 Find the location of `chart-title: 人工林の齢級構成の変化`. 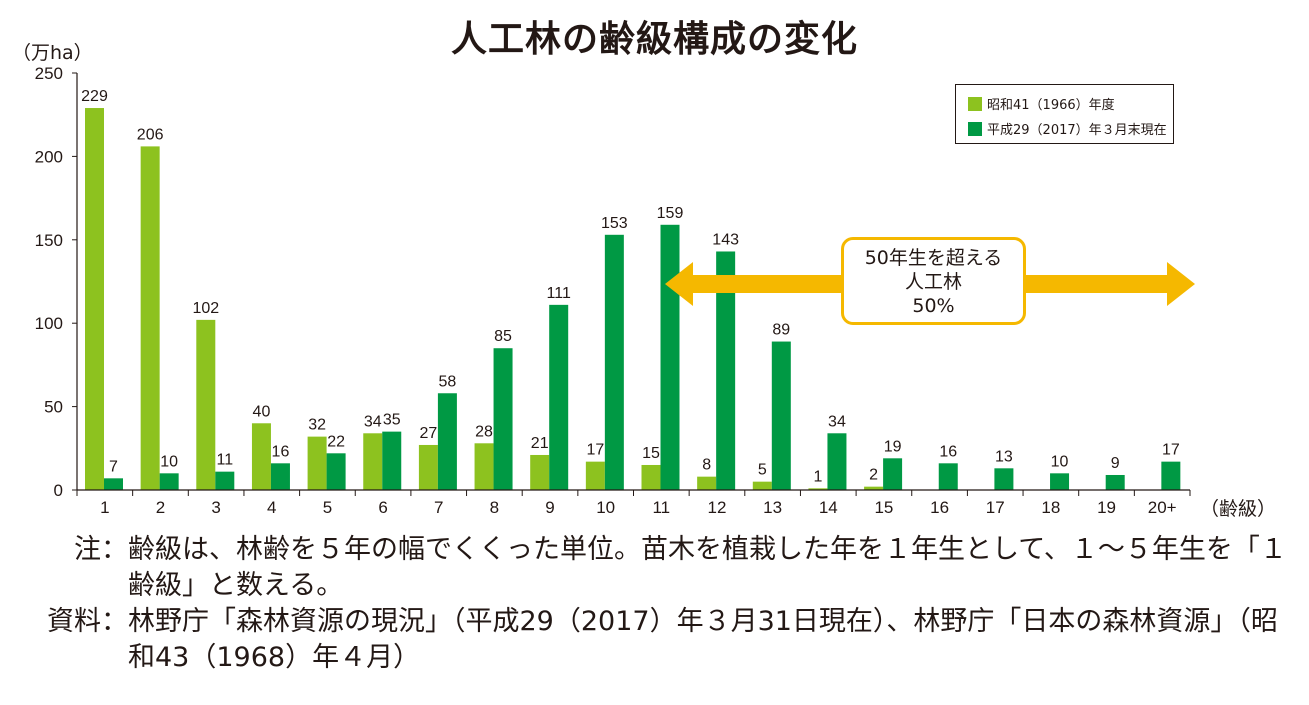

chart-title: 人工林の齢級構成の変化 is located at coordinates (654, 39).